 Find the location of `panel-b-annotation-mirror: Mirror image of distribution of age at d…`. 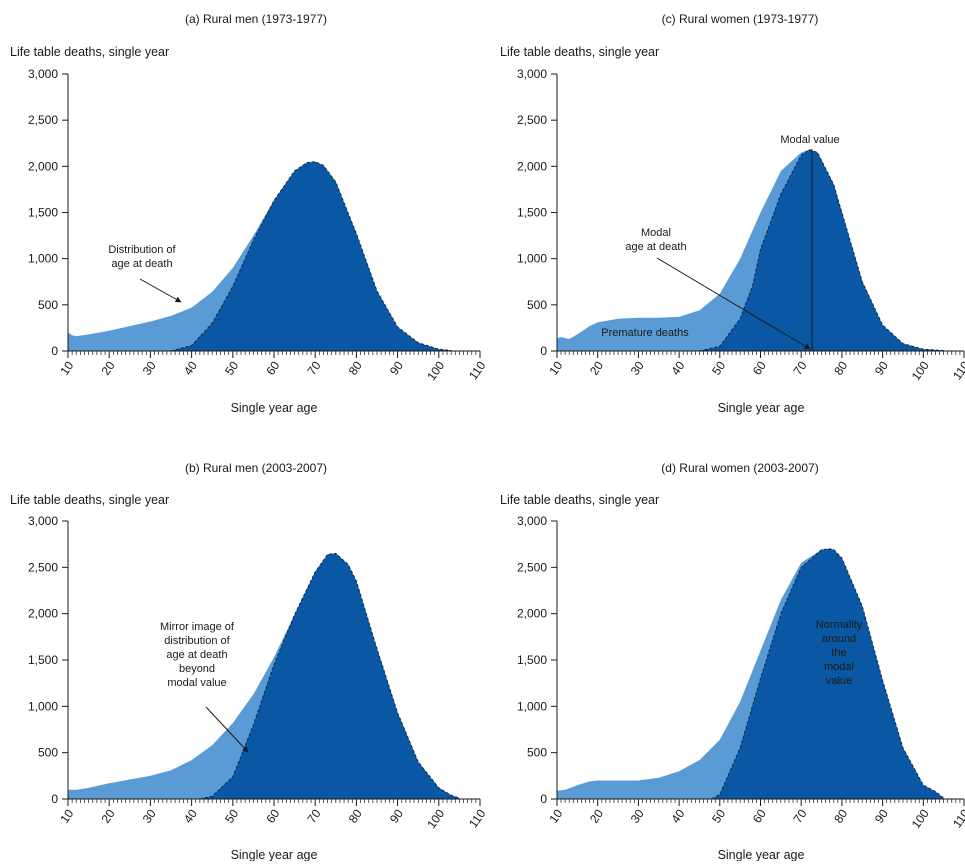

panel-b-annotation-mirror: Mirror image of distribution of age at d… is located at coordinates (204, 687).